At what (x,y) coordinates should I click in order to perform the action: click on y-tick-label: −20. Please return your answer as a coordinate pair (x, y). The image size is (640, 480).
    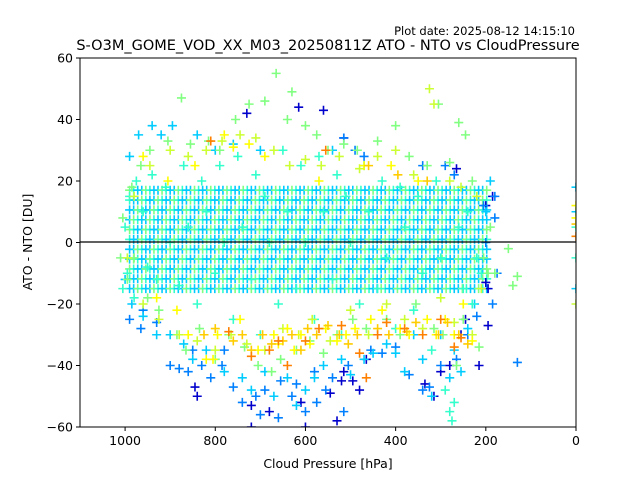
    Looking at the image, I should click on (60, 304).